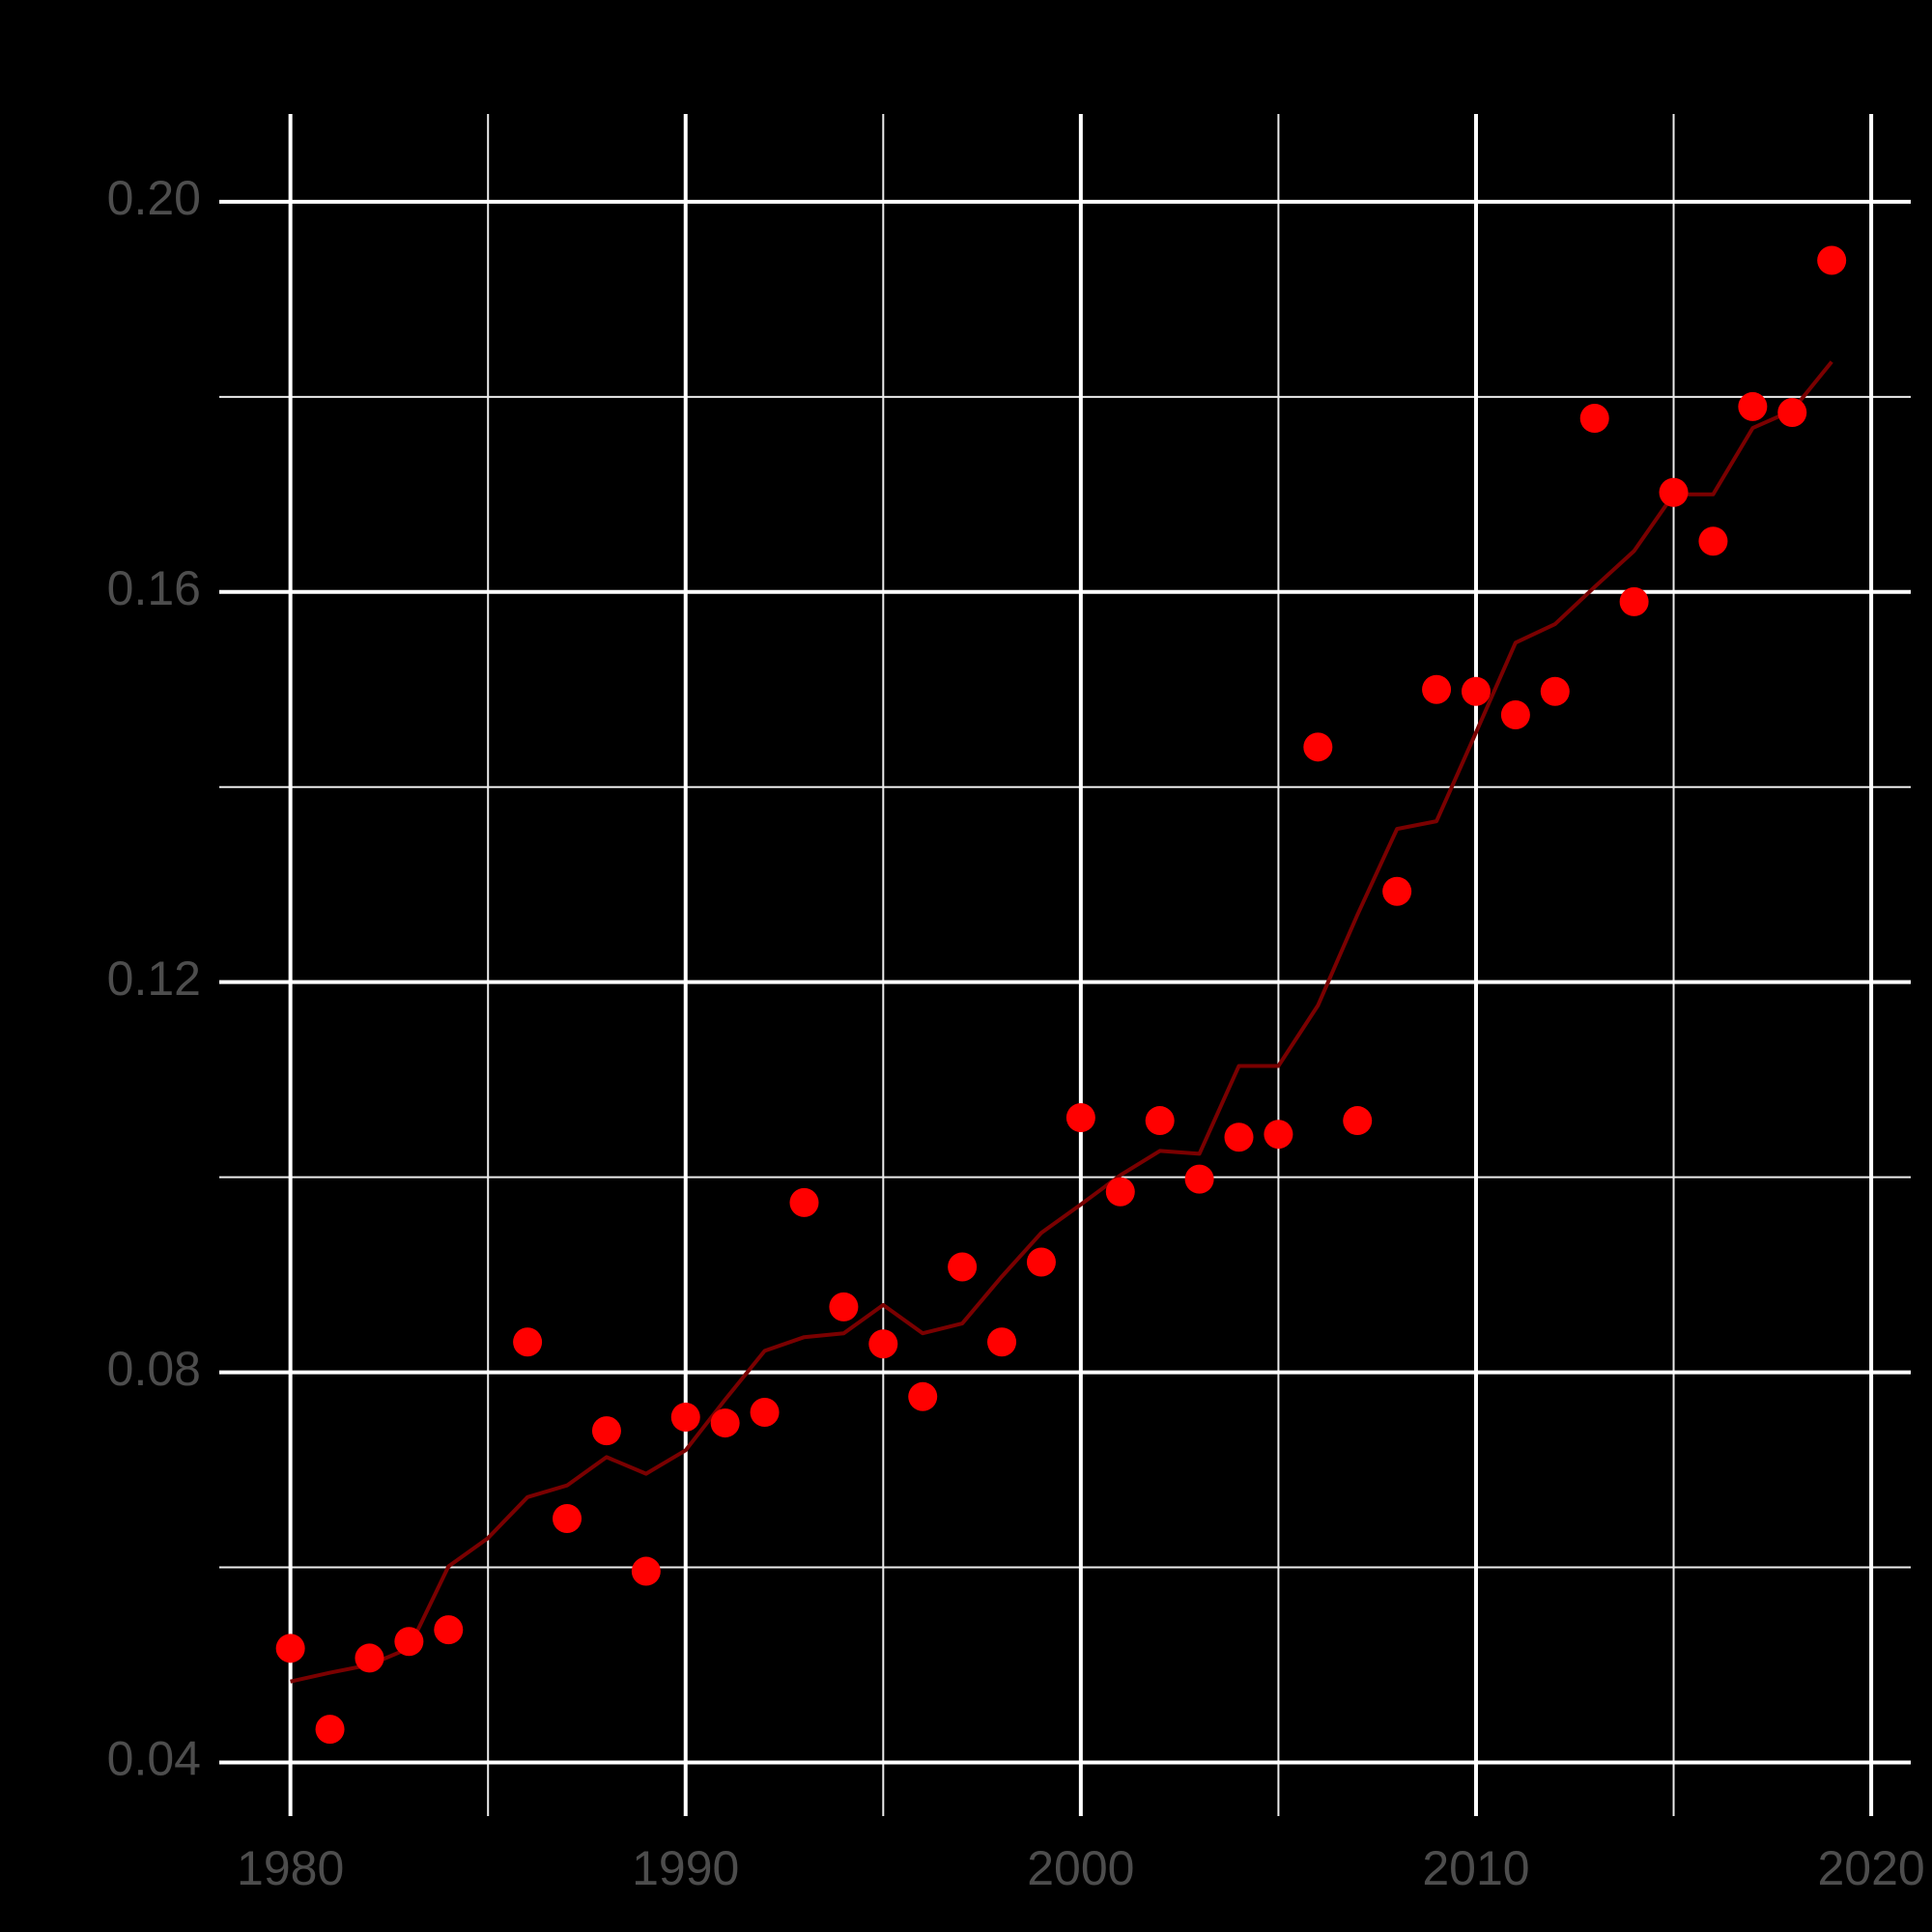 The width and height of the screenshot is (1932, 1932). I want to click on x-tick-label: 2000, so click(1080, 1868).